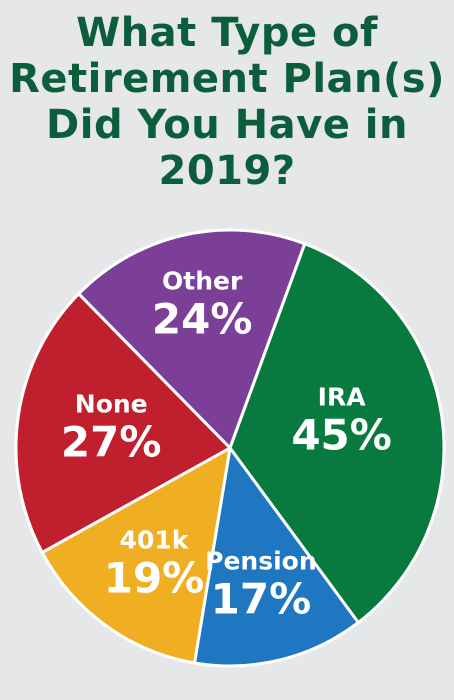 The height and width of the screenshot is (700, 454). I want to click on slice-value-pension: 17%, so click(261, 599).